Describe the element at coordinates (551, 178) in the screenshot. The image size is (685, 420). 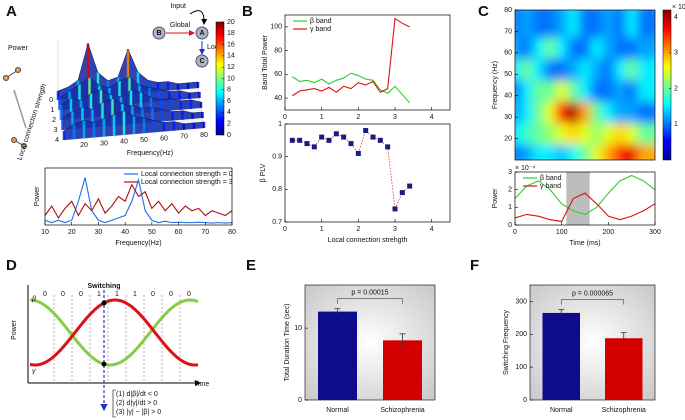
I see `legend-label: β band` at that location.